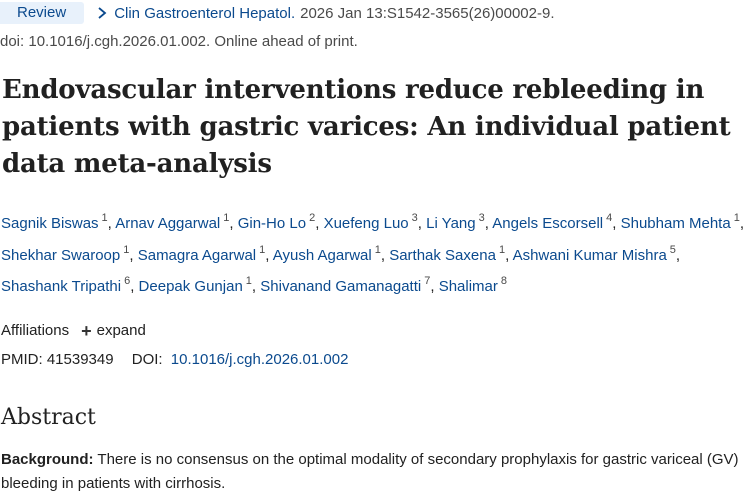 Image resolution: width=750 pixels, height=500 pixels. I want to click on author-item: Gin-Ho Lo 2,, so click(278, 222).